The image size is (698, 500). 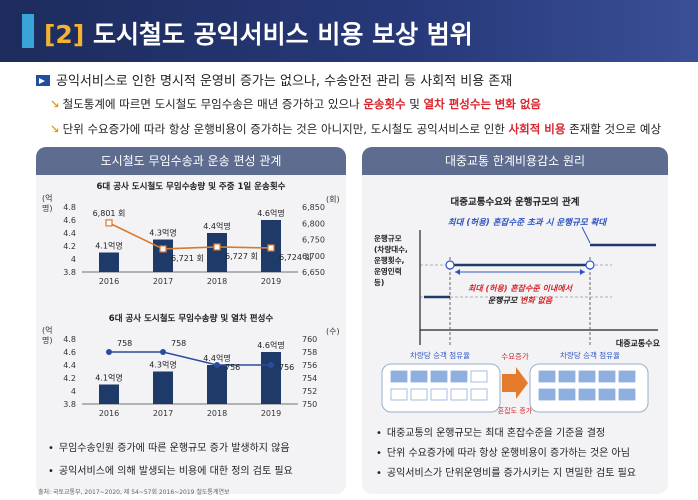 I want to click on congestion-up-label: 혼잡도 증가, so click(x=515, y=410).